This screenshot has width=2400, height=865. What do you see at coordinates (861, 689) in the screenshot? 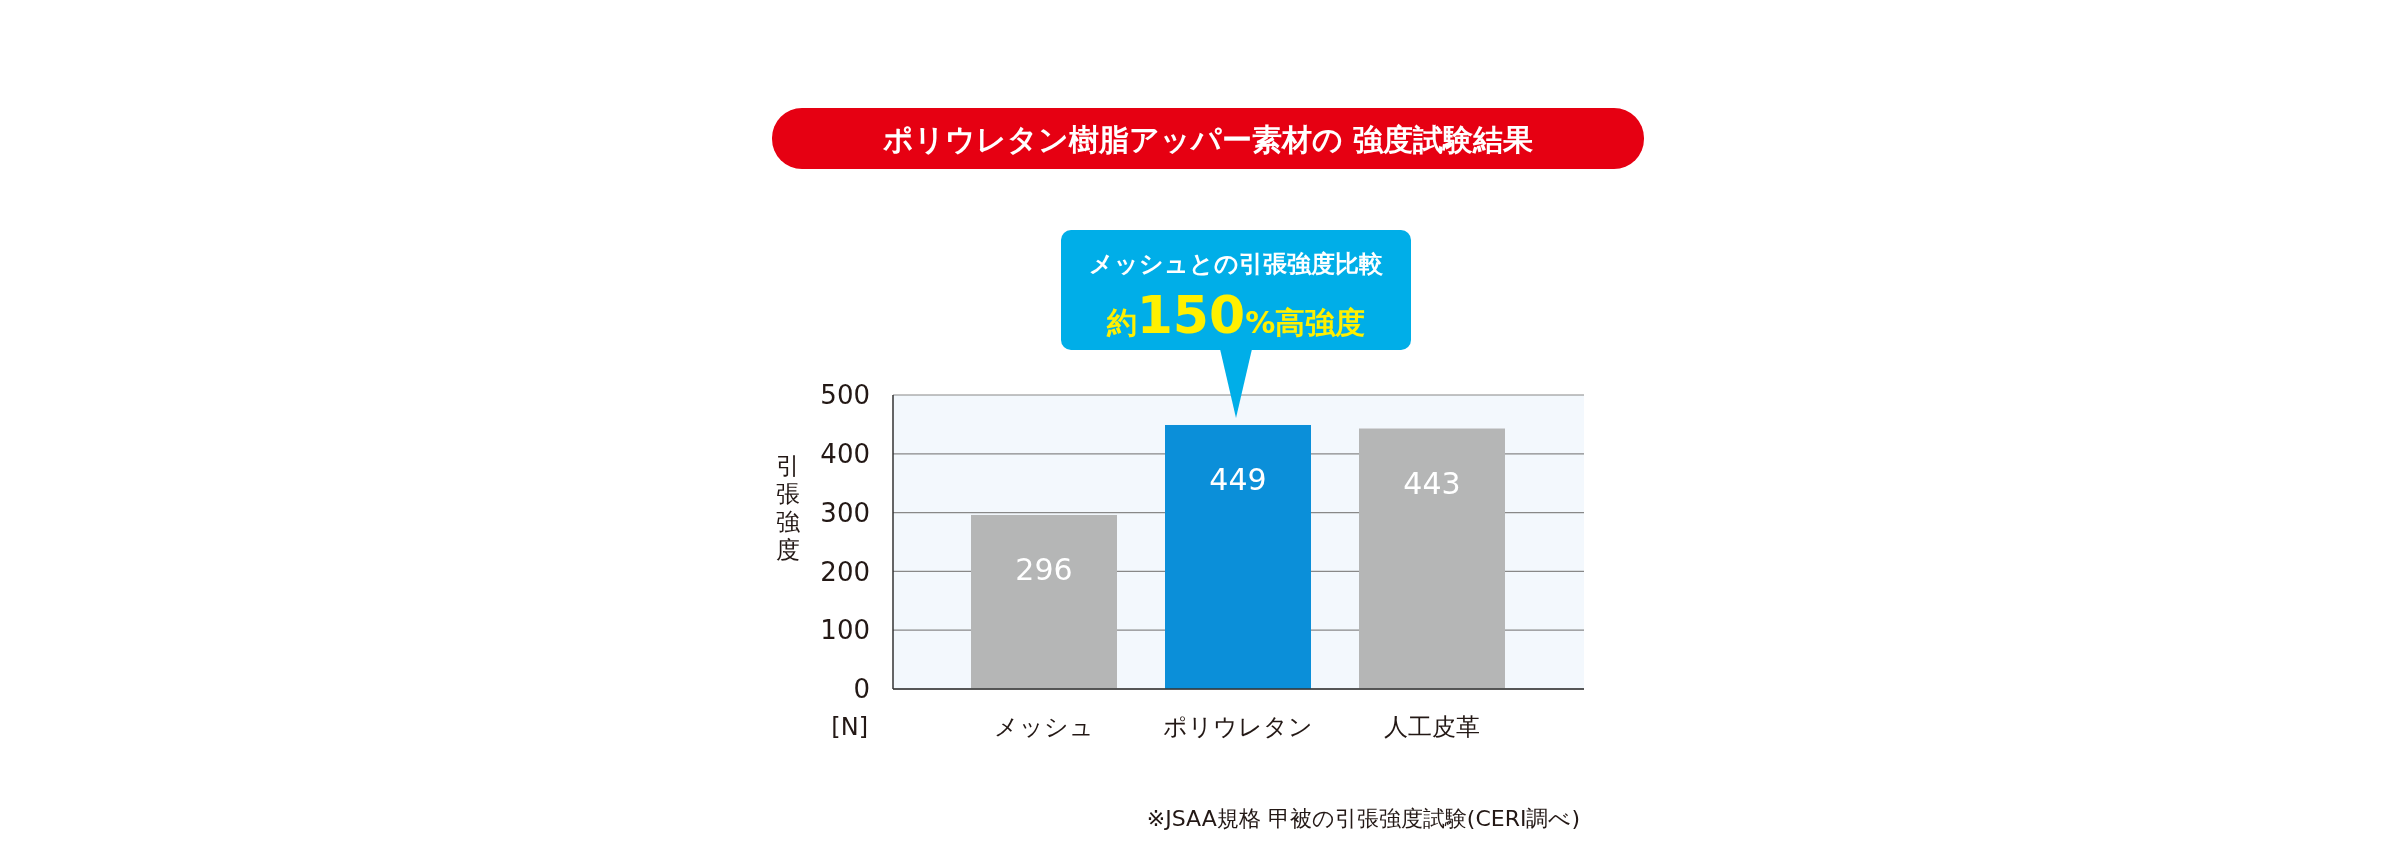
I see `y-tick-label: 0` at bounding box center [861, 689].